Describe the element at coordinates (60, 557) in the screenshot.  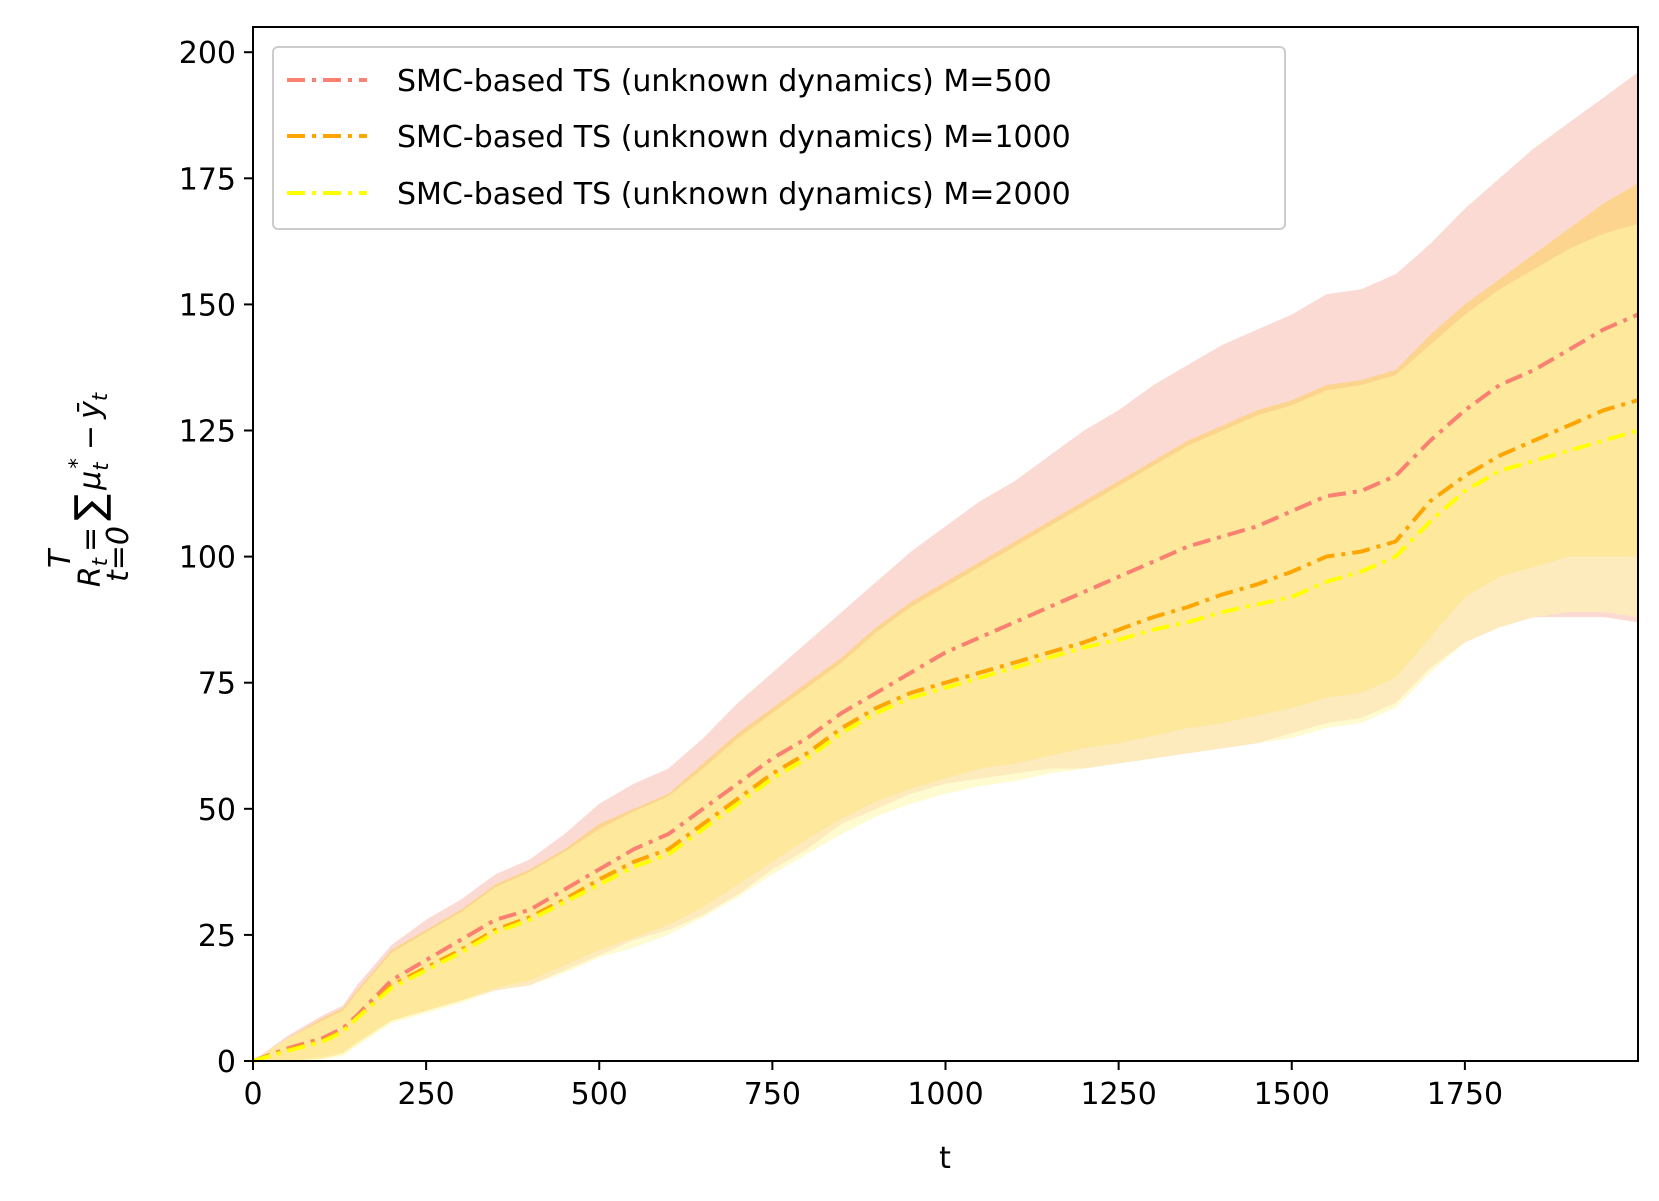
I see `y-label-sum-upper: T` at that location.